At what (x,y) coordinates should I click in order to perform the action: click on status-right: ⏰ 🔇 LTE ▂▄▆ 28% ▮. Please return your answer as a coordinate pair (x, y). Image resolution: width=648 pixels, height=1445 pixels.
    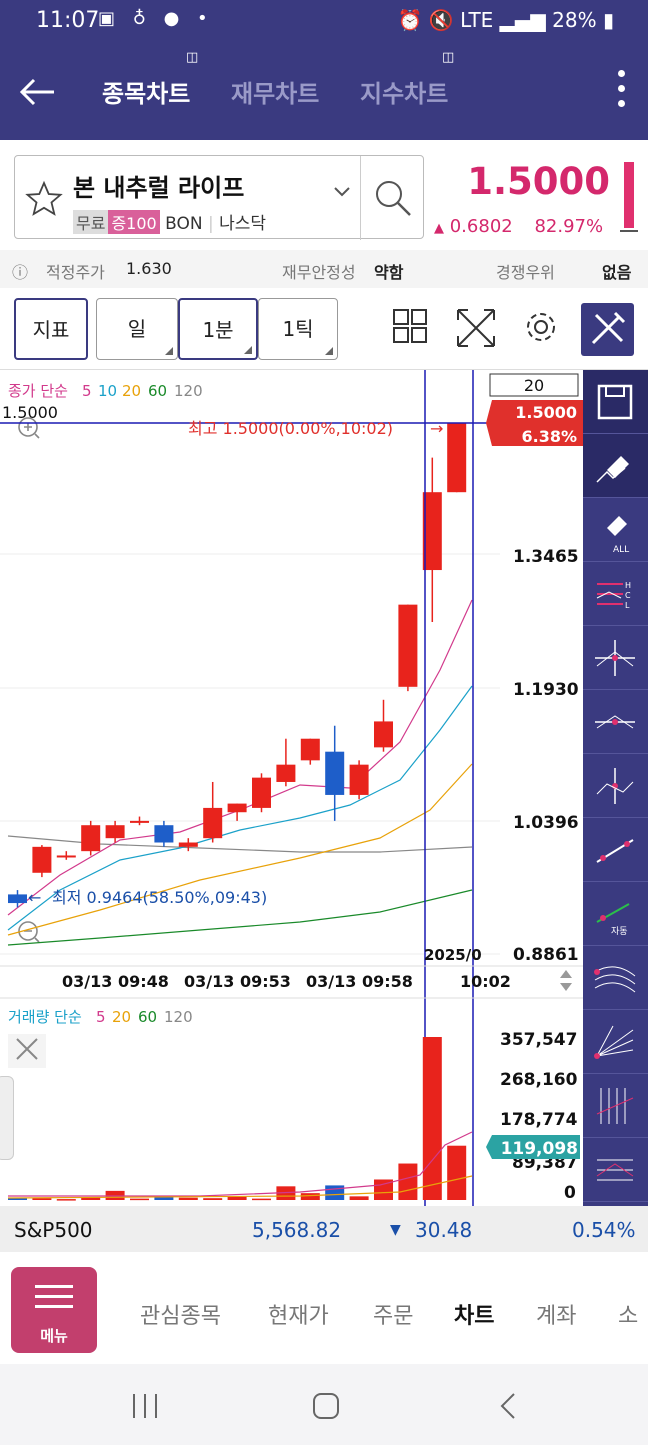
    Looking at the image, I should click on (505, 20).